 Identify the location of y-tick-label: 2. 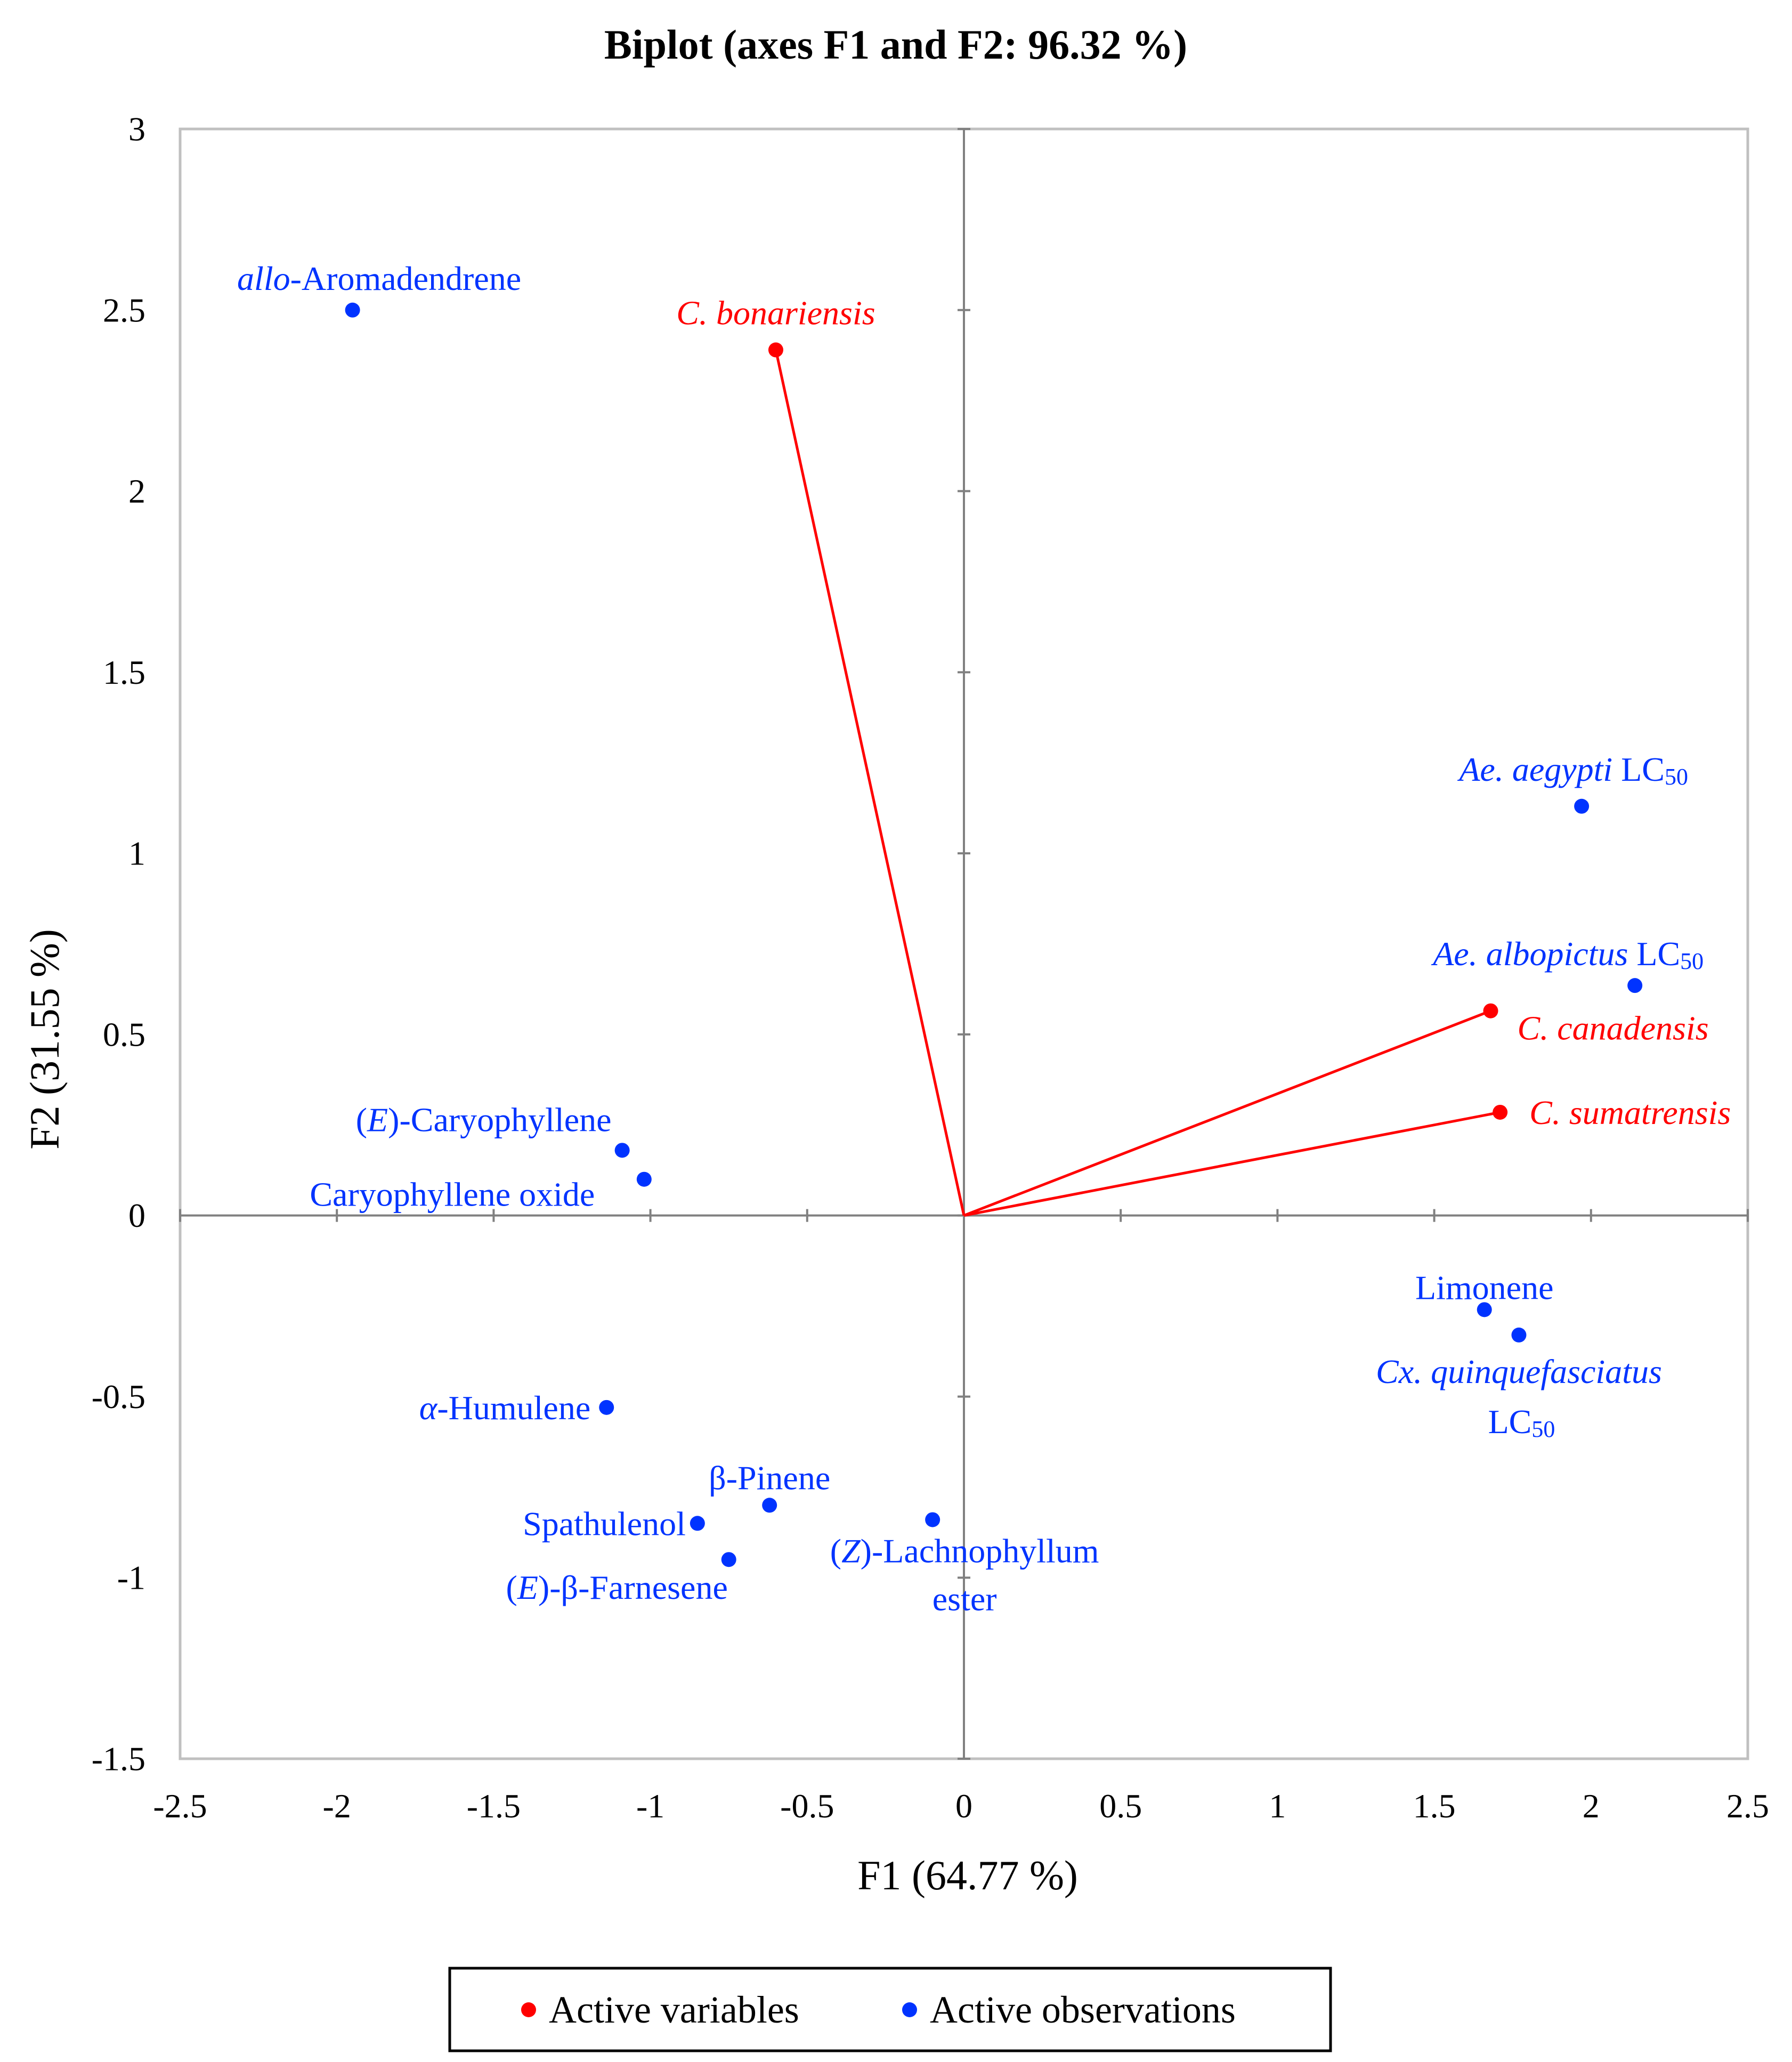
(136, 491).